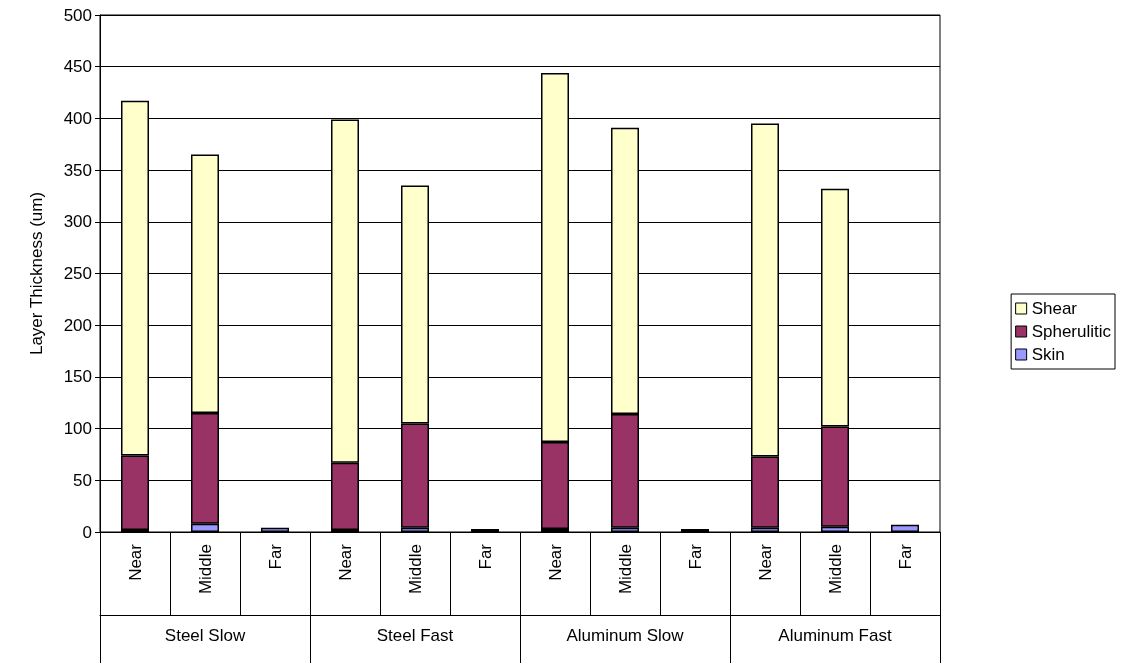  What do you see at coordinates (415, 635) in the screenshot?
I see `text: Steel Fast` at bounding box center [415, 635].